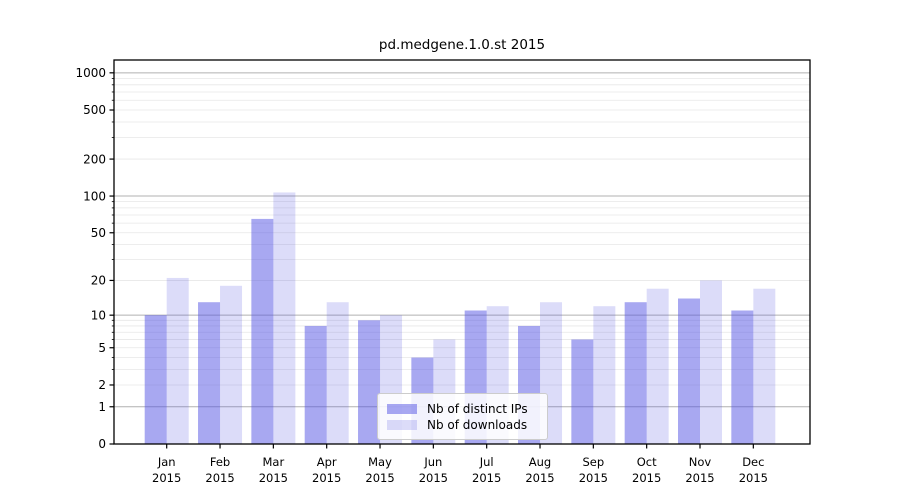 This screenshot has width=900, height=500. Describe the element at coordinates (582, 391) in the screenshot. I see `bar-distinct-ips-sep` at that location.